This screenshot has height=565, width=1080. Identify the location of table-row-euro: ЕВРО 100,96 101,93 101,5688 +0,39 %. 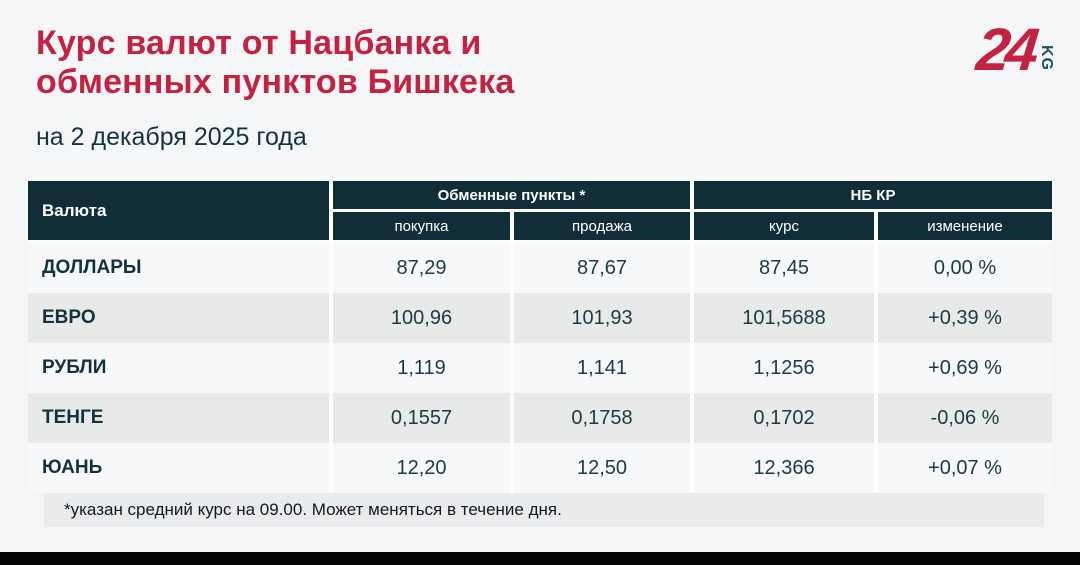
(540, 318).